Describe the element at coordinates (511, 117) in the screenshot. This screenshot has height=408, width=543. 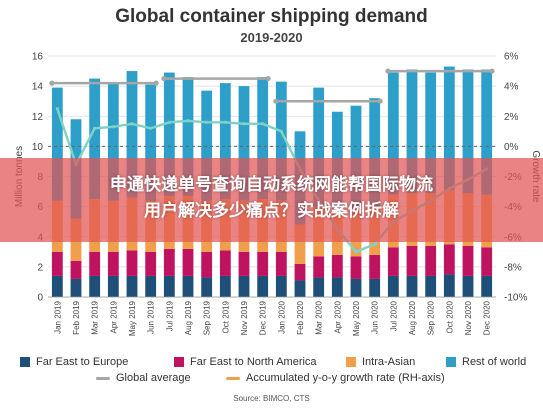
I see `y2-tick-label: 2%` at that location.